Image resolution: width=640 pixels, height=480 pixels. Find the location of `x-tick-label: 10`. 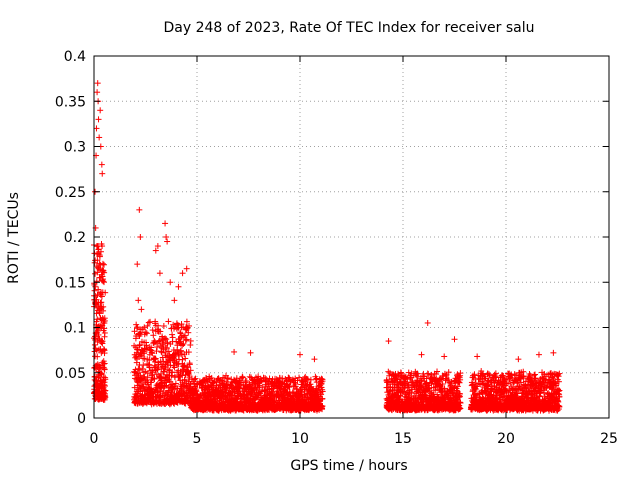

x-tick-label: 10 is located at coordinates (300, 439).